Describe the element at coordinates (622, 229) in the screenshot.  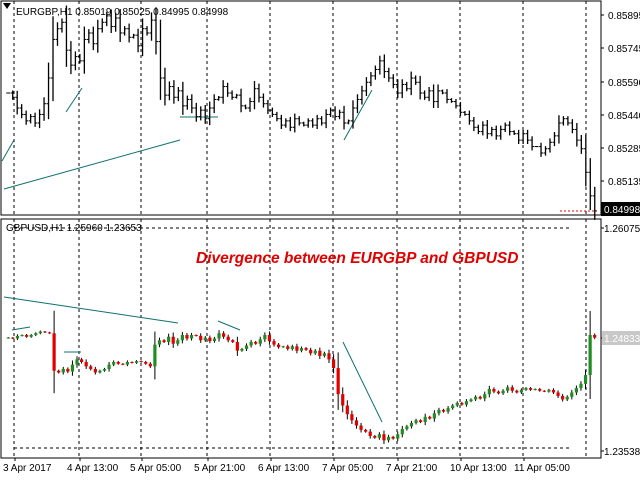
I see `price-label: 1.26075` at that location.